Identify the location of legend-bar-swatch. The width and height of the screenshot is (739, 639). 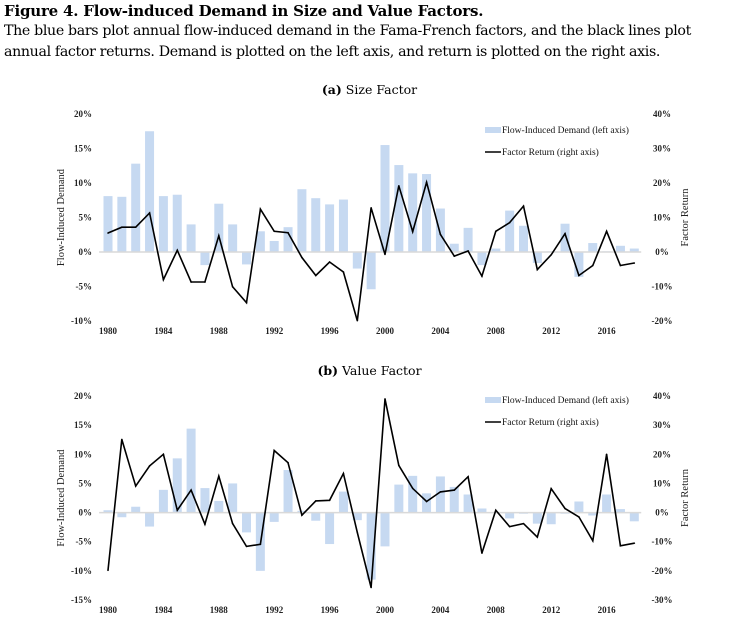
(493, 400).